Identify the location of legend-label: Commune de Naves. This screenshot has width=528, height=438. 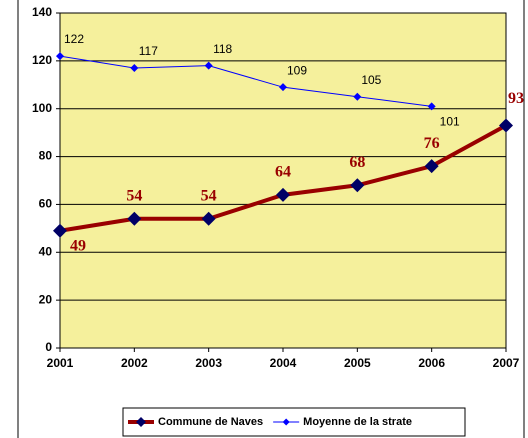
(210, 422).